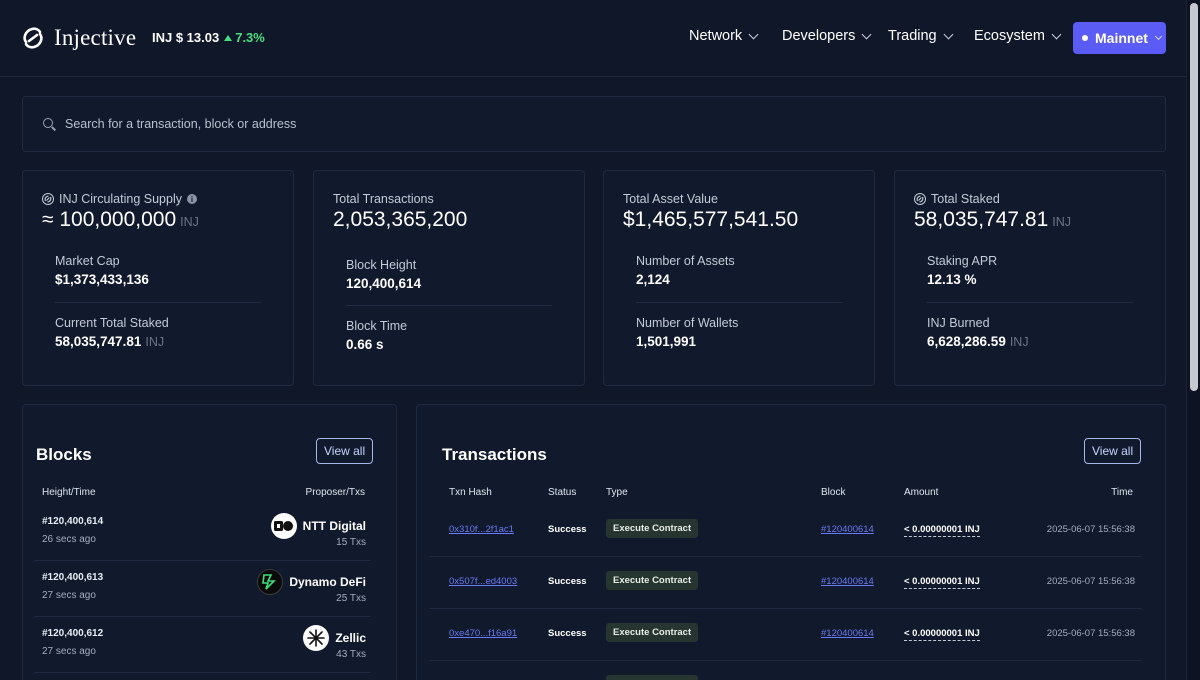  Describe the element at coordinates (365, 124) in the screenshot. I see `search-input` at that location.